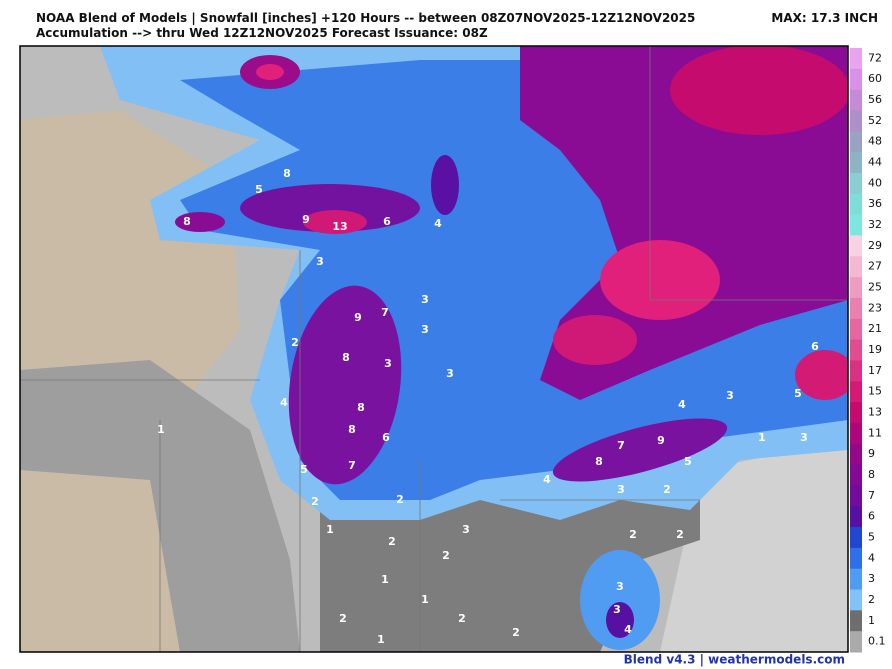 The width and height of the screenshot is (892, 669). What do you see at coordinates (875, 203) in the screenshot?
I see `legend-label: 36` at bounding box center [875, 203].